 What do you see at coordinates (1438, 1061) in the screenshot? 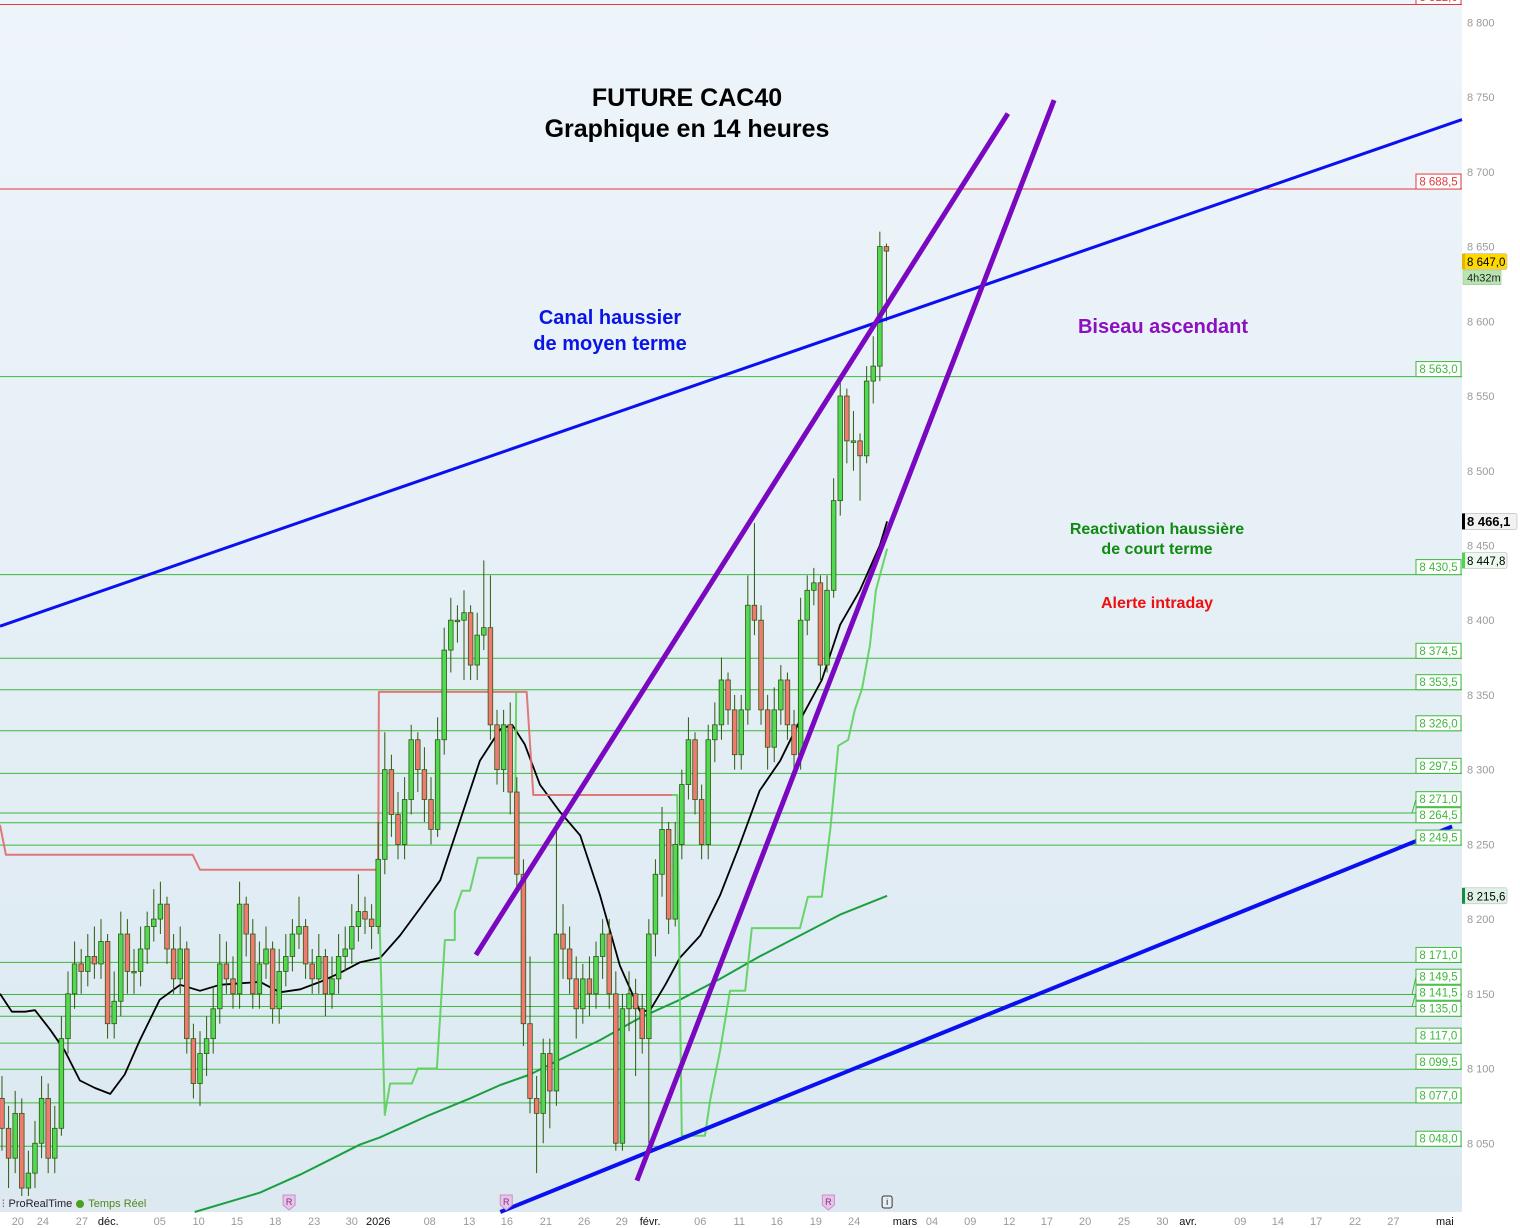
I see `level-label: 8 099,5` at bounding box center [1438, 1061].